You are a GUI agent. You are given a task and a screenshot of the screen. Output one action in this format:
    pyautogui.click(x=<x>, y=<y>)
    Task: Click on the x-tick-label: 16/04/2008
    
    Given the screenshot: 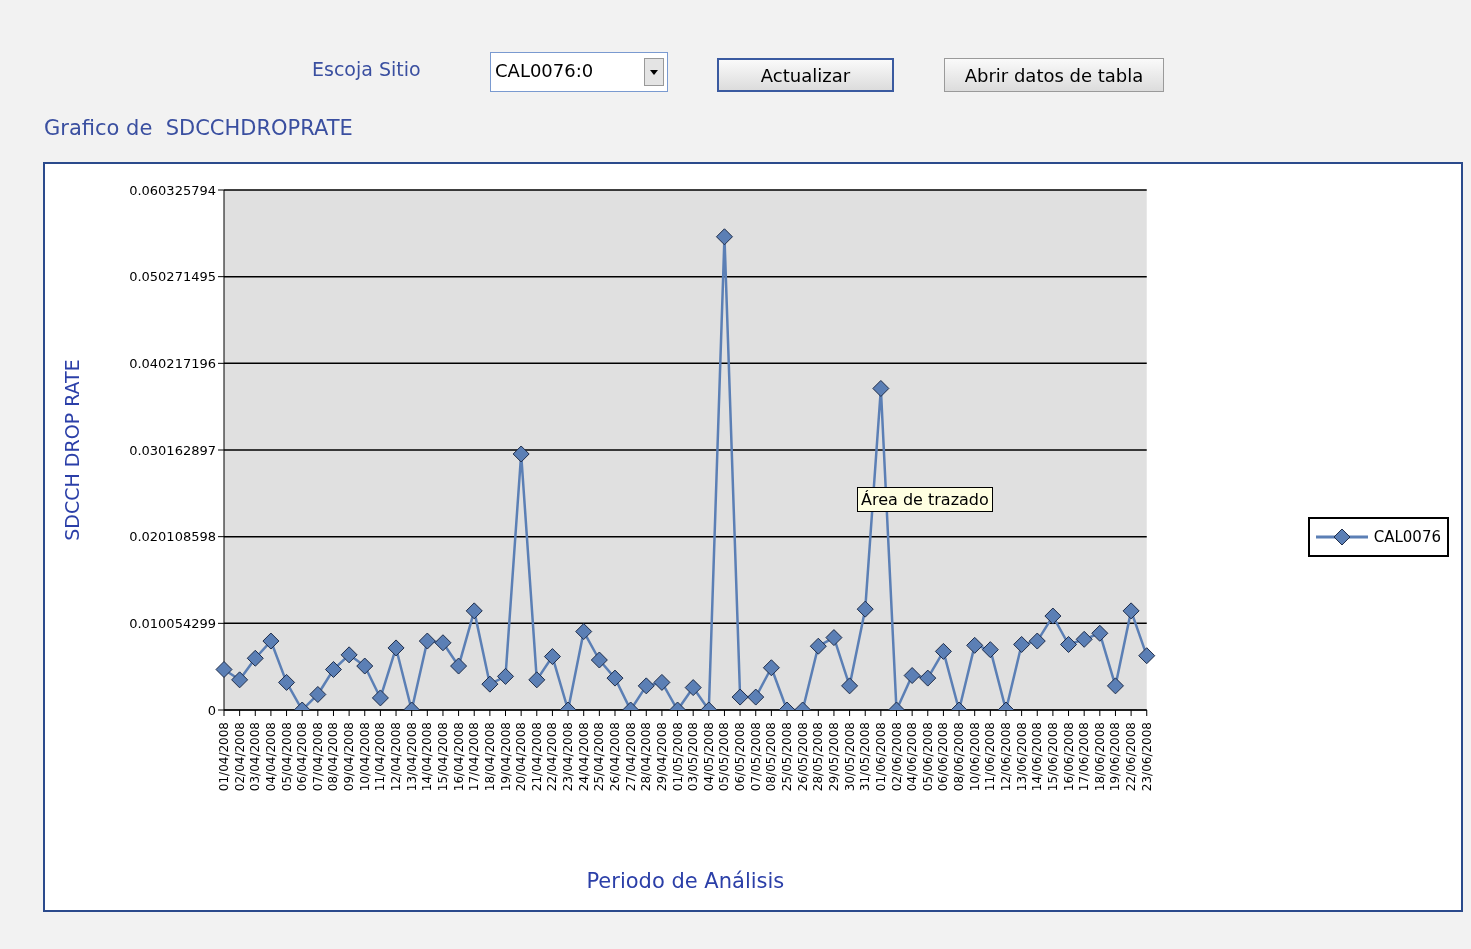 What is the action you would take?
    pyautogui.click(x=458, y=757)
    